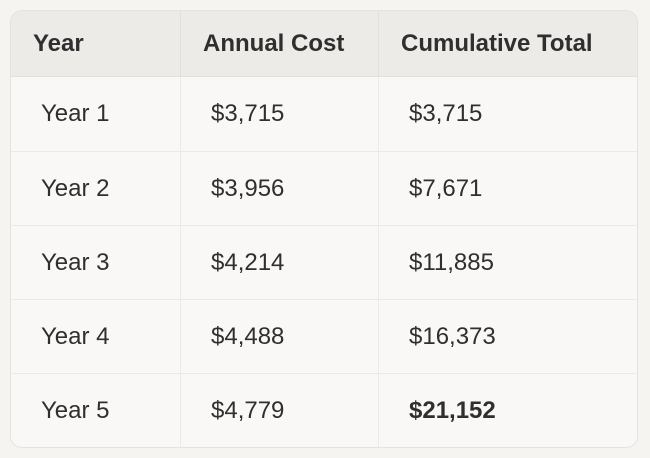  What do you see at coordinates (279, 262) in the screenshot?
I see `annual-cost-cell: $4,214` at bounding box center [279, 262].